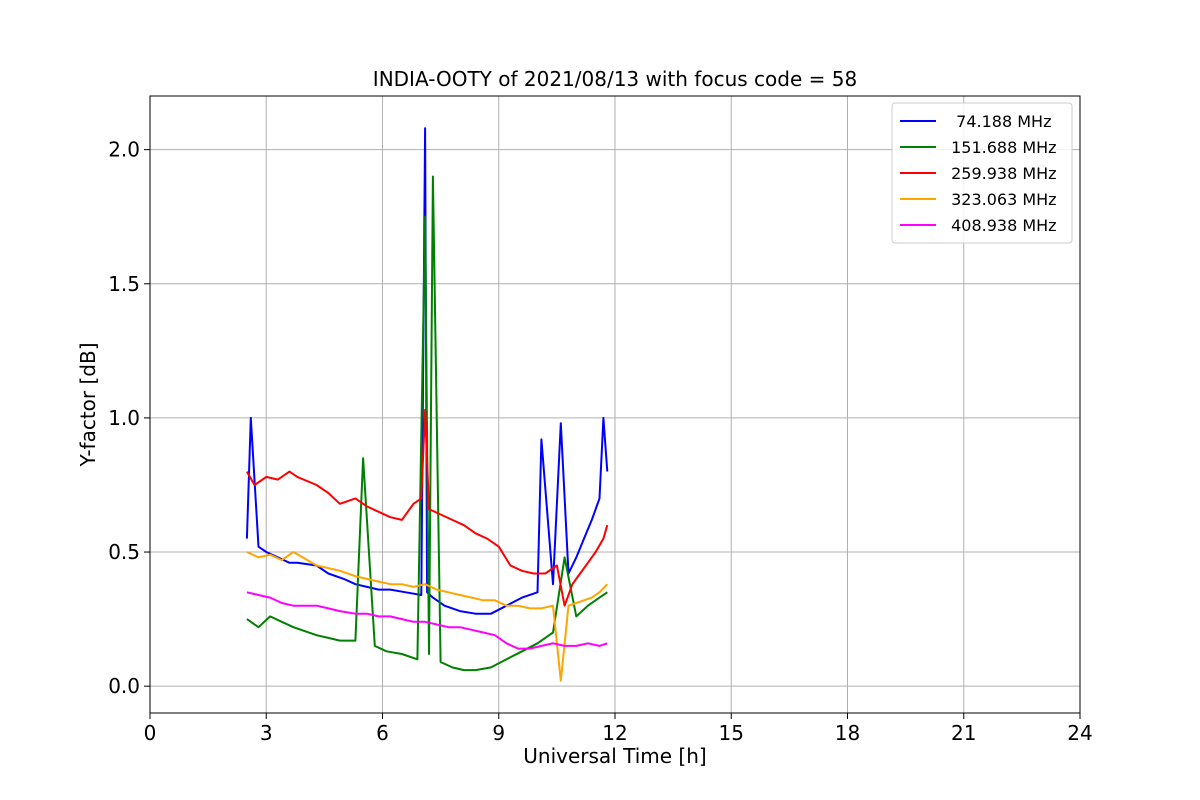  Describe the element at coordinates (1001, 173) in the screenshot. I see `legend-label: 259.938 MHz` at that location.